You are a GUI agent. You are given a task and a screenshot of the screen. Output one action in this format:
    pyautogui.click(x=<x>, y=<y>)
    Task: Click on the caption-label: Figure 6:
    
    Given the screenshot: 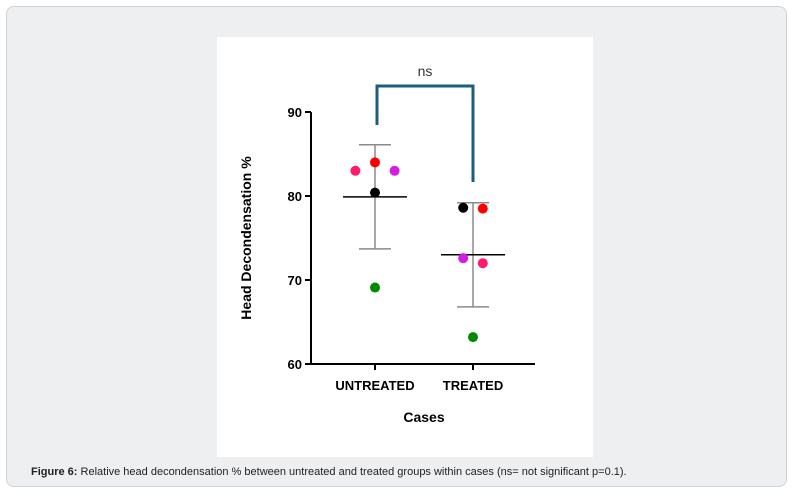 What is the action you would take?
    pyautogui.click(x=54, y=472)
    